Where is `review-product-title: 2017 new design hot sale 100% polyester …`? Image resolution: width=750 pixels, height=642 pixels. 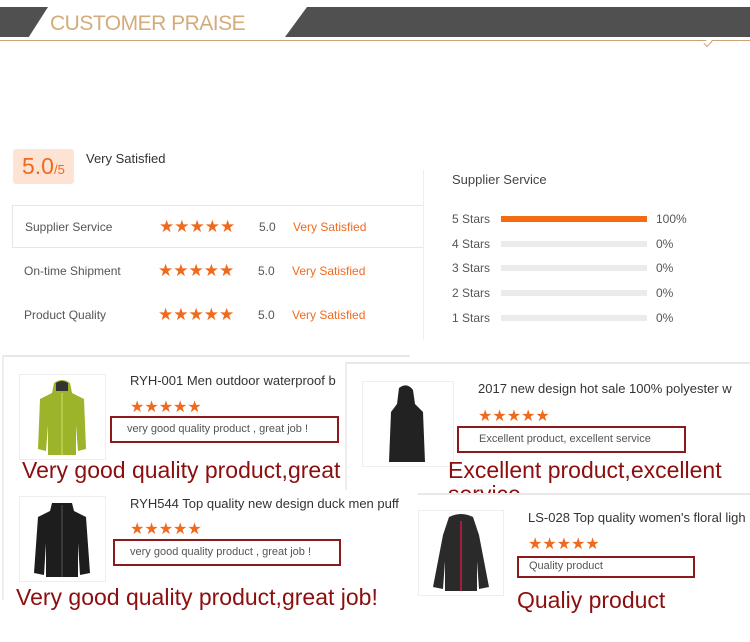
review-product-title: 2017 new design hot sale 100% polyester … is located at coordinates (605, 388).